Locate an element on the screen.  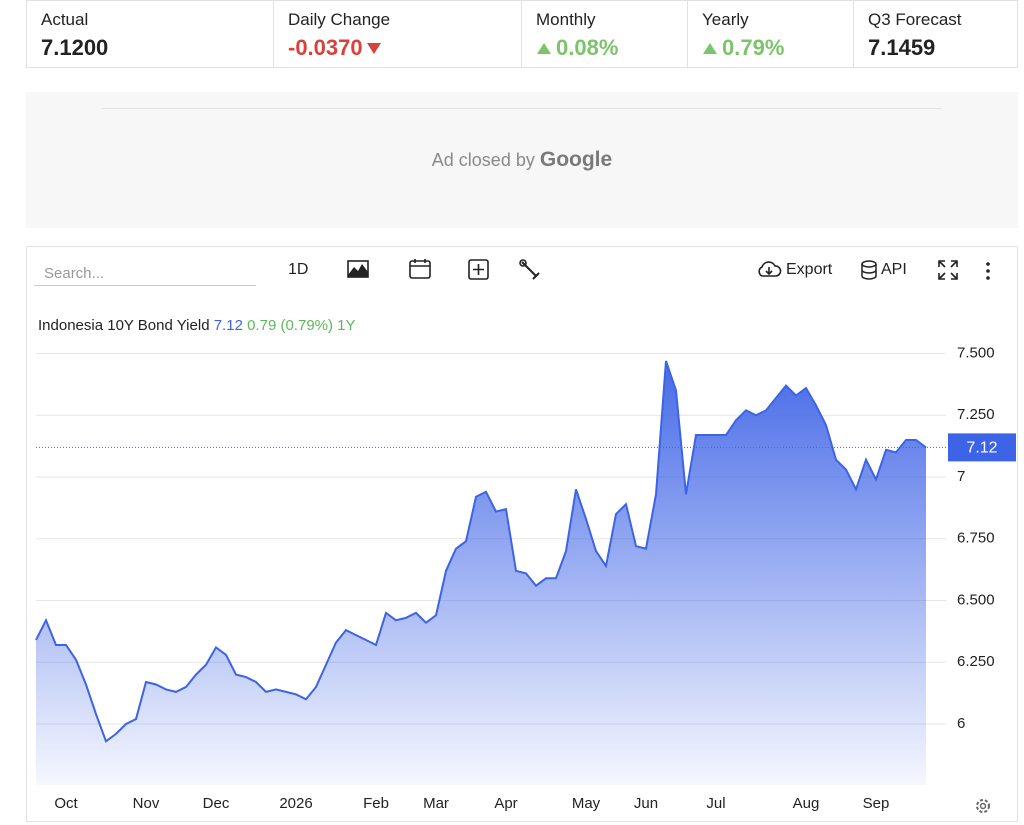
stat-daily: Daily Change -0.0370 is located at coordinates (397, 34).